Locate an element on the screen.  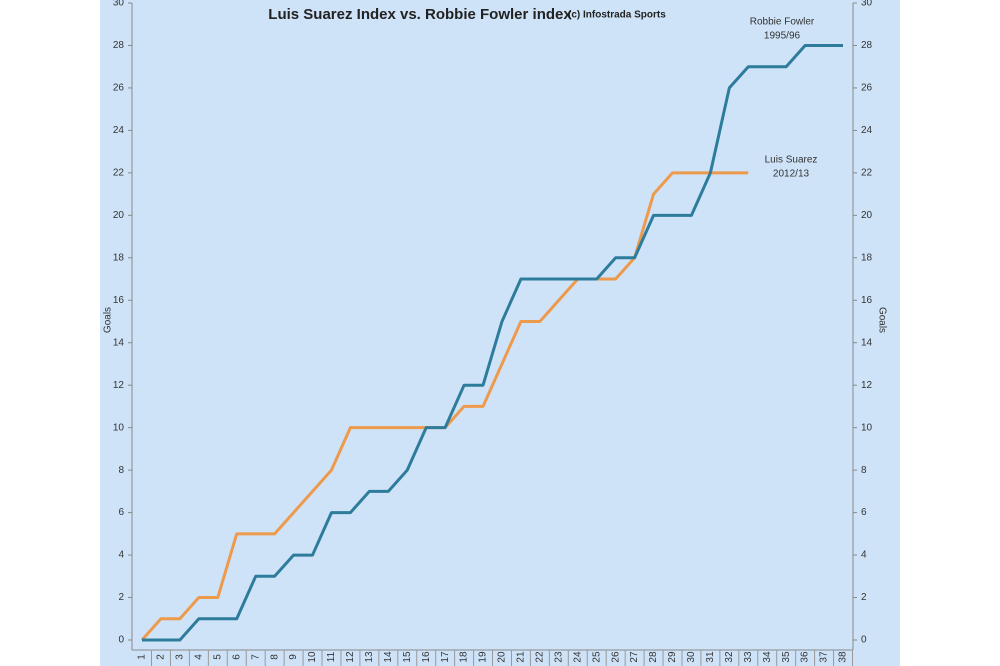
y2-tick-label: 26 is located at coordinates (867, 88).